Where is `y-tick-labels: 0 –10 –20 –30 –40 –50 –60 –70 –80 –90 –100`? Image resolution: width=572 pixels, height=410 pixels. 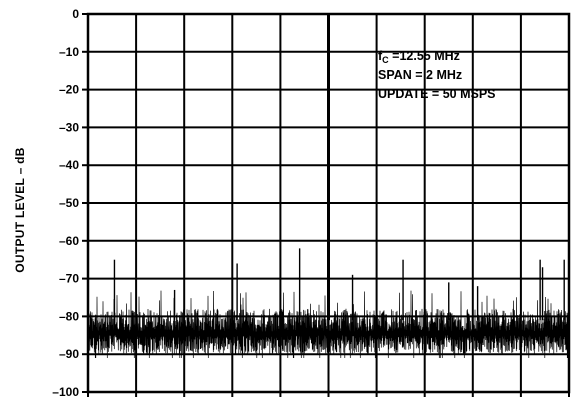 y-tick-labels: 0 –10 –20 –30 –40 –50 –60 –70 –80 –90 –100 is located at coordinates (65, 203).